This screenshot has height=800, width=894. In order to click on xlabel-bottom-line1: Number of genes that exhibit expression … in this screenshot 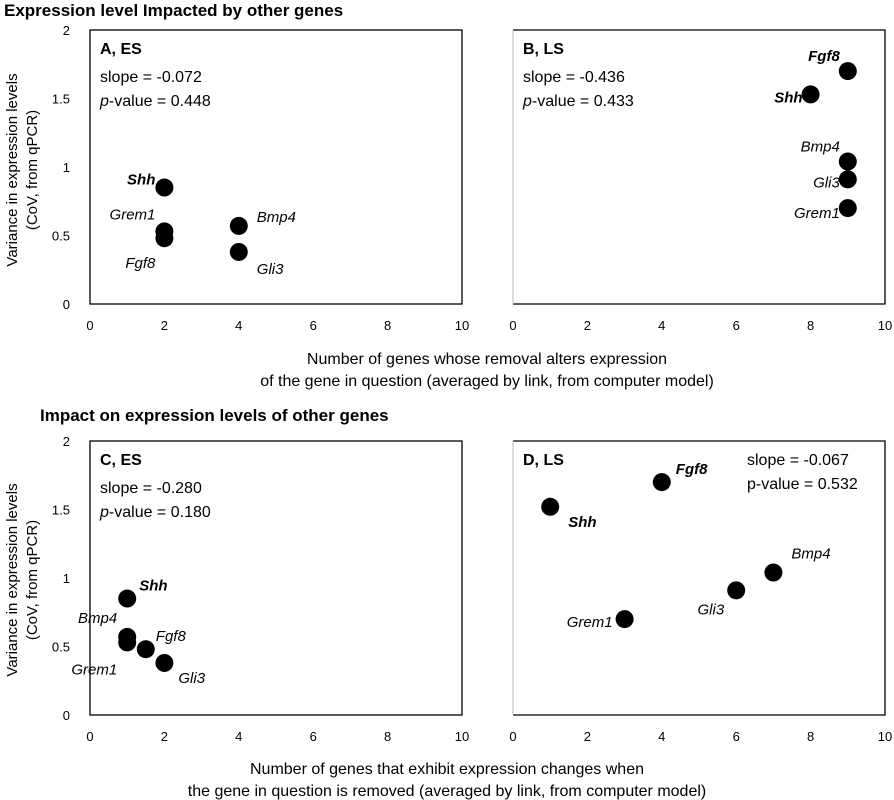, I will do `click(447, 769)`.